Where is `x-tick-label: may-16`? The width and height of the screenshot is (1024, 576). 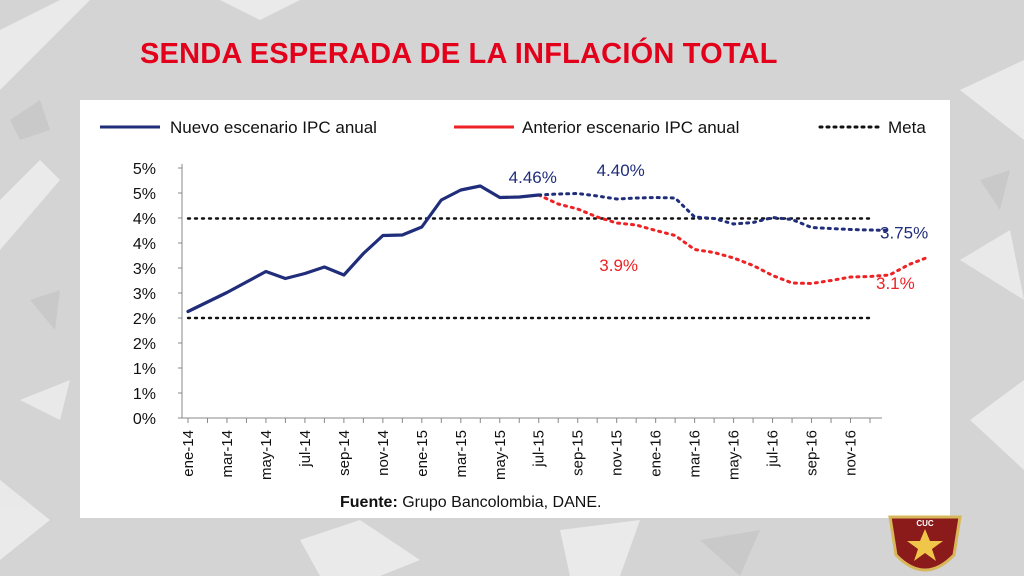
x-tick-label: may-16 is located at coordinates (734, 455).